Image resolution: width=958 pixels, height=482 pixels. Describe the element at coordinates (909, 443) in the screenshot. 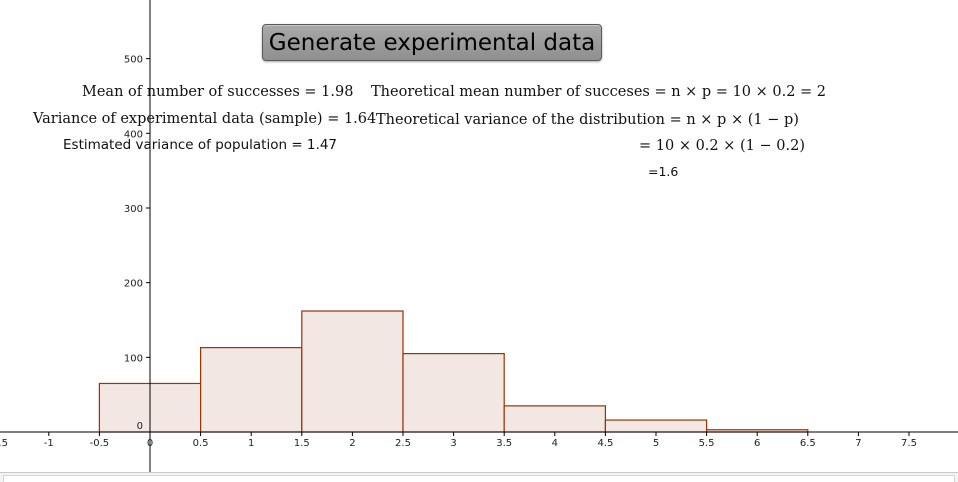

I see `x-tick-label: 7.5` at that location.